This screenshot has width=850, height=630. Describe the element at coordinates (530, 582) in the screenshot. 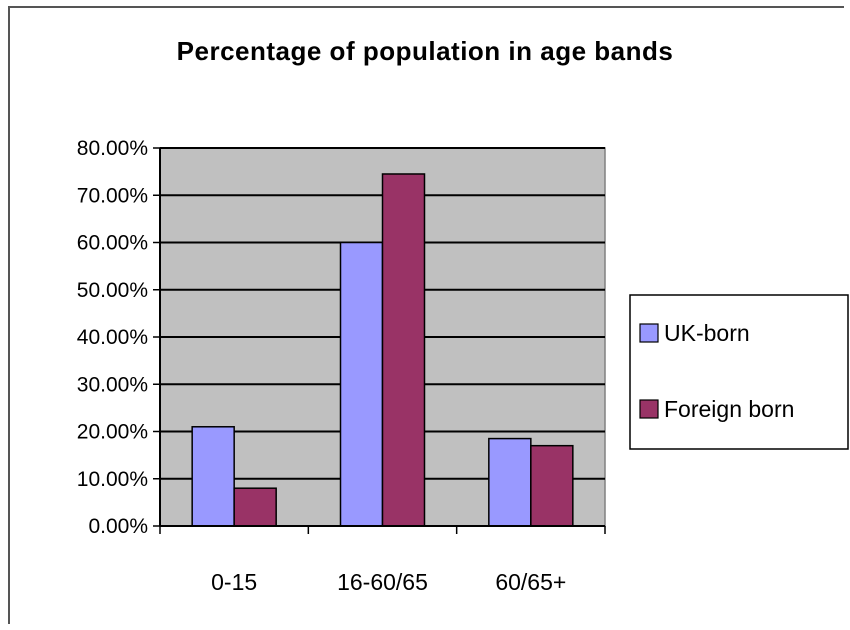

I see `x-category-label: 60/65+` at that location.